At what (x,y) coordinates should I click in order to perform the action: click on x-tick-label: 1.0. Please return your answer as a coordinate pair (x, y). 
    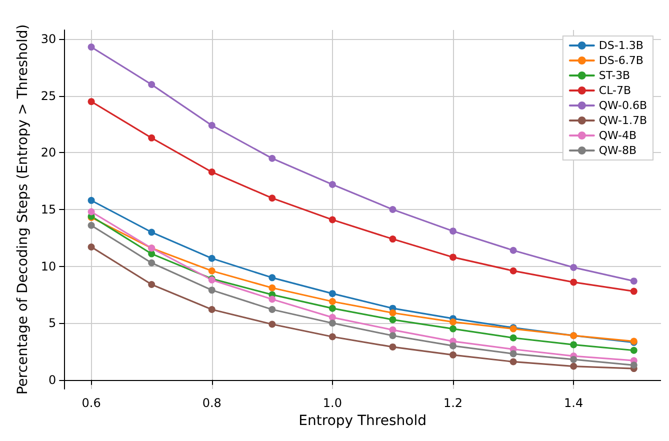
    Looking at the image, I should click on (332, 403).